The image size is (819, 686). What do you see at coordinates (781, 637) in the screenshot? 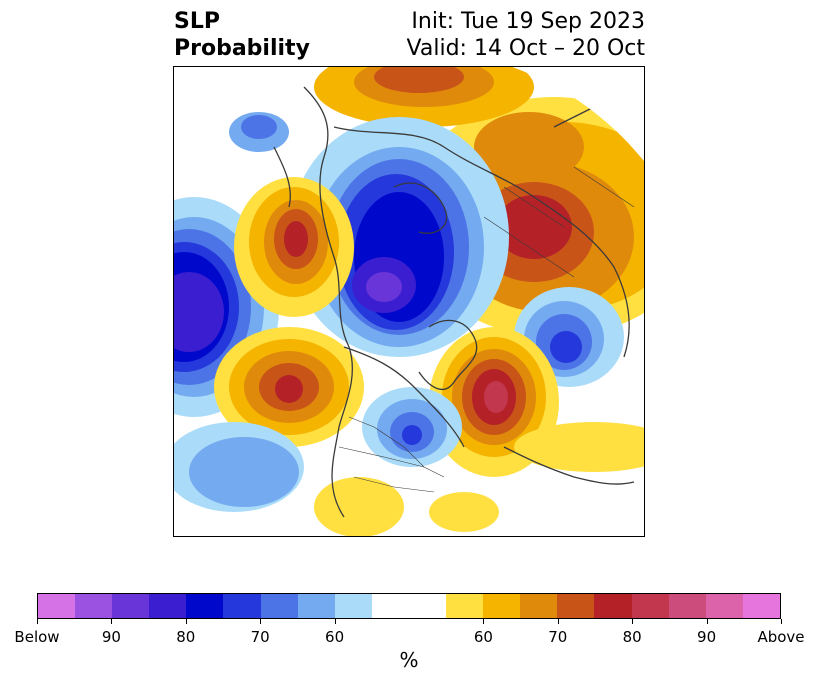
I see `colorbar-tick-label: Above` at bounding box center [781, 637].